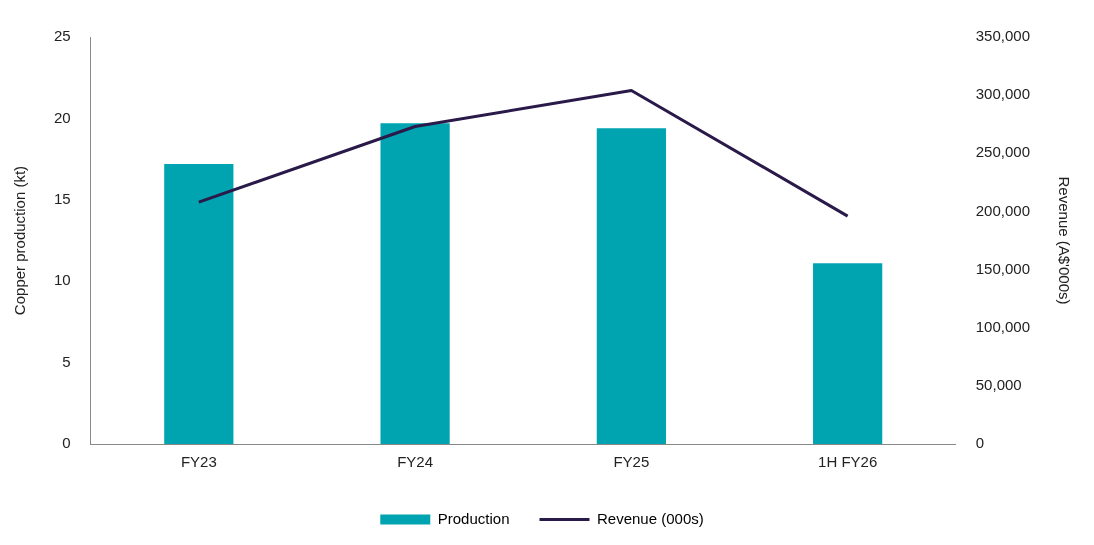 The image size is (1094, 545). I want to click on y-axis-title: Copper production (kt), so click(20, 240).